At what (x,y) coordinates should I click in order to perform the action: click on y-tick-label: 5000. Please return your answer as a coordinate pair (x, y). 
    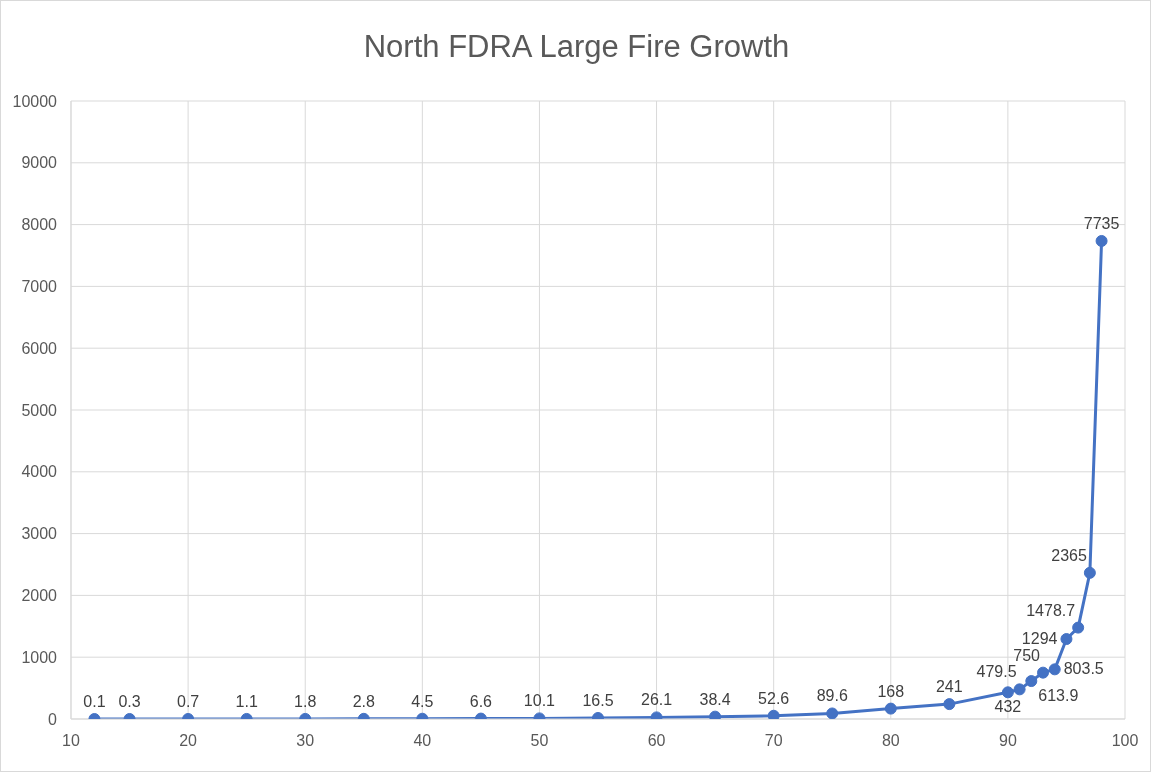
    Looking at the image, I should click on (39, 410).